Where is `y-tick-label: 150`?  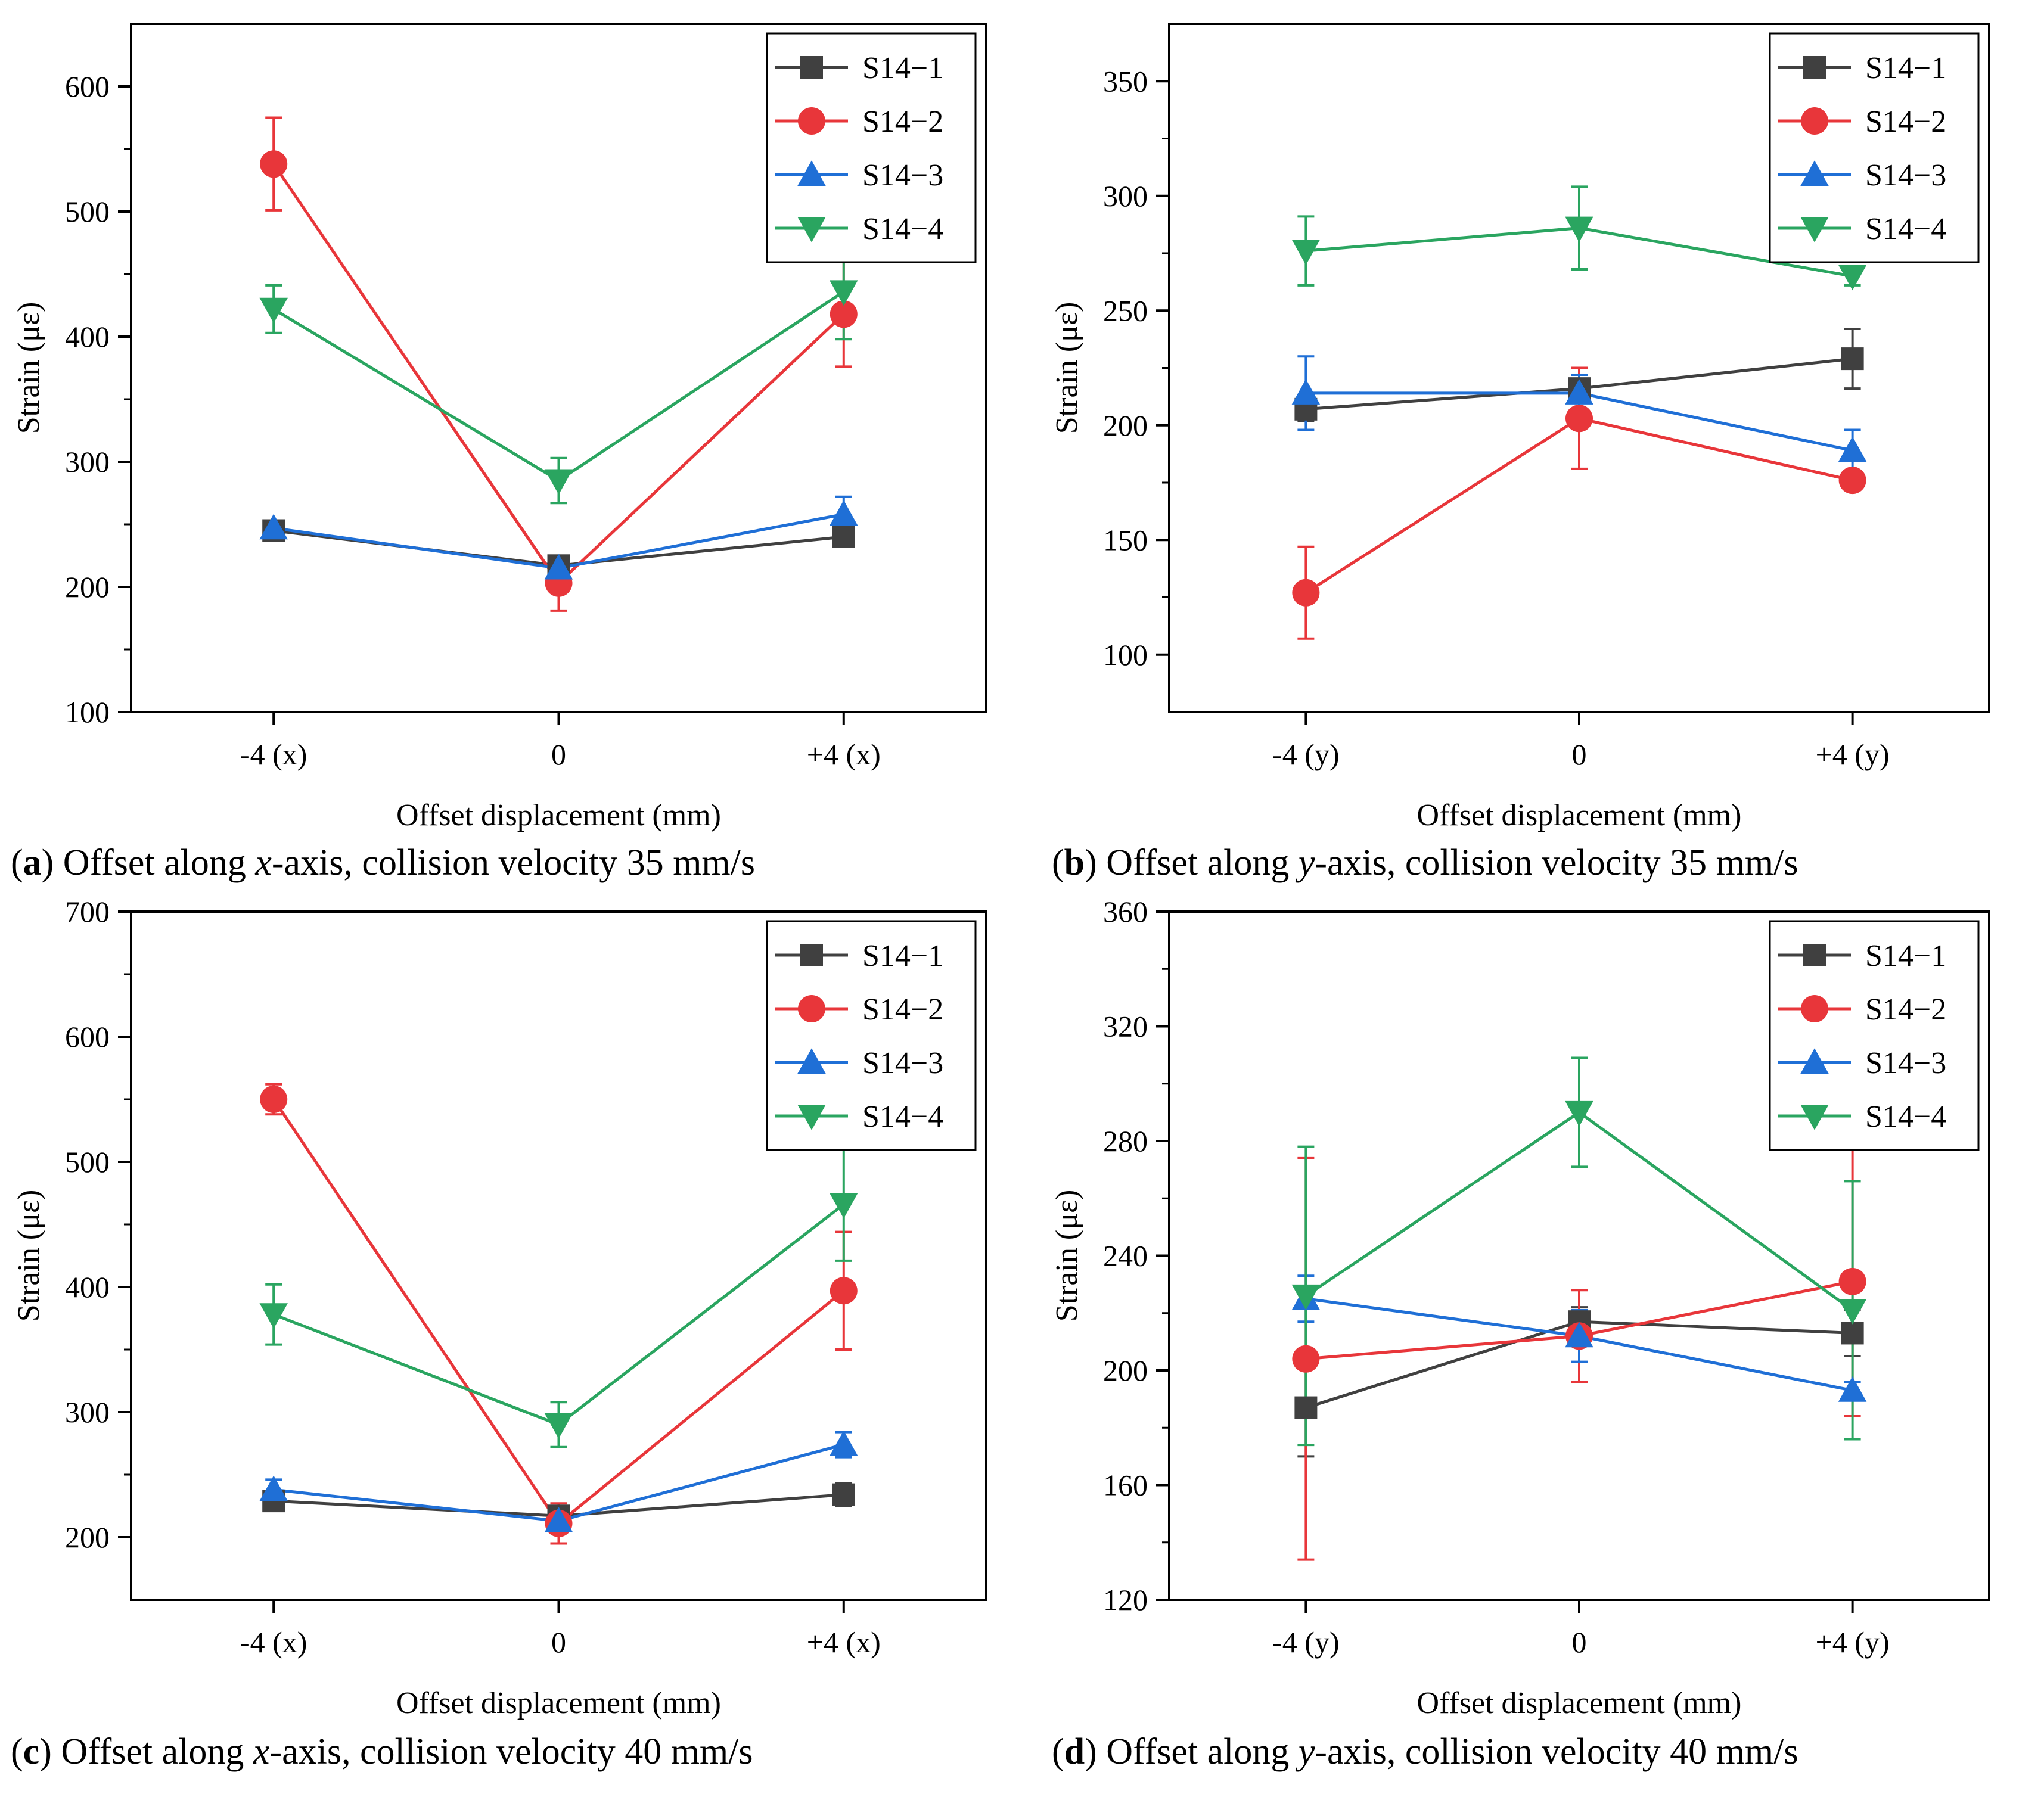 y-tick-label: 150 is located at coordinates (1126, 539).